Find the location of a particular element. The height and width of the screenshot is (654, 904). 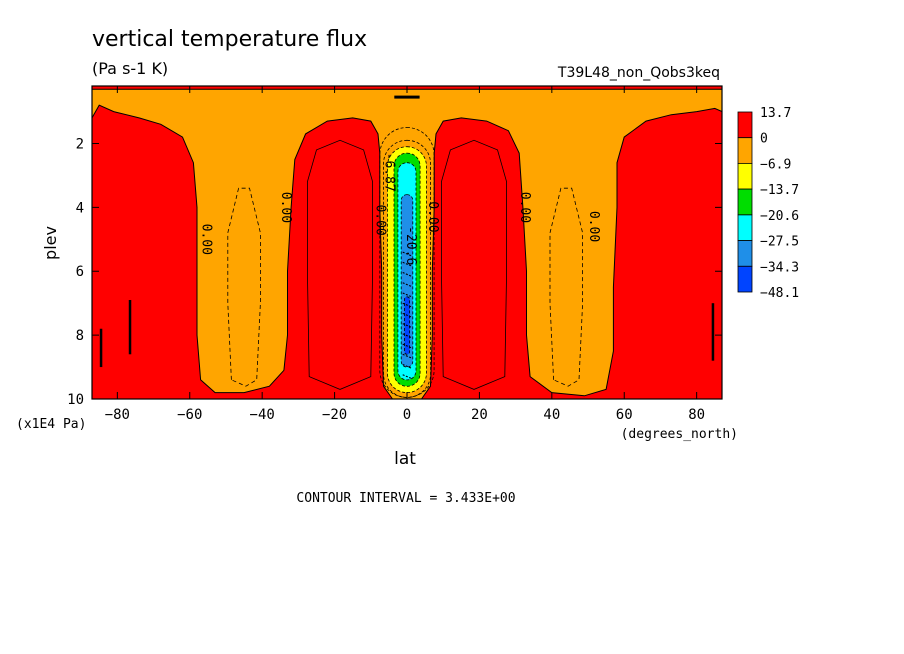

x-tick-label: 40 is located at coordinates (551, 415).